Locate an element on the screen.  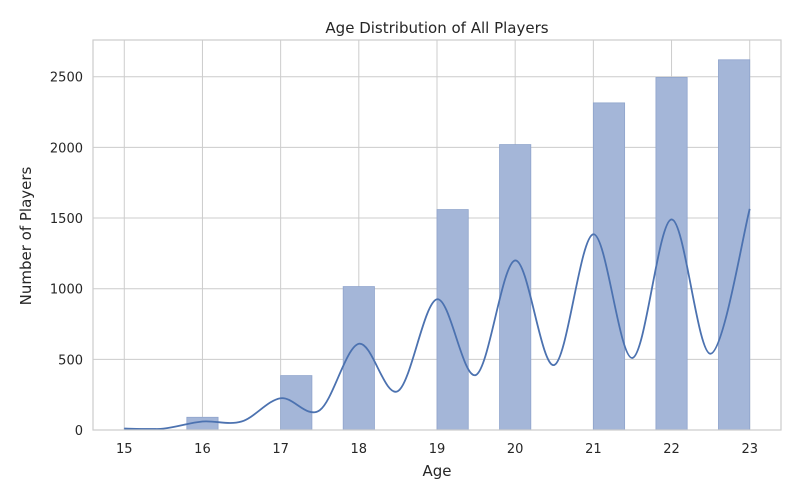
chart-title: Age Distribution of All Players is located at coordinates (436, 28).